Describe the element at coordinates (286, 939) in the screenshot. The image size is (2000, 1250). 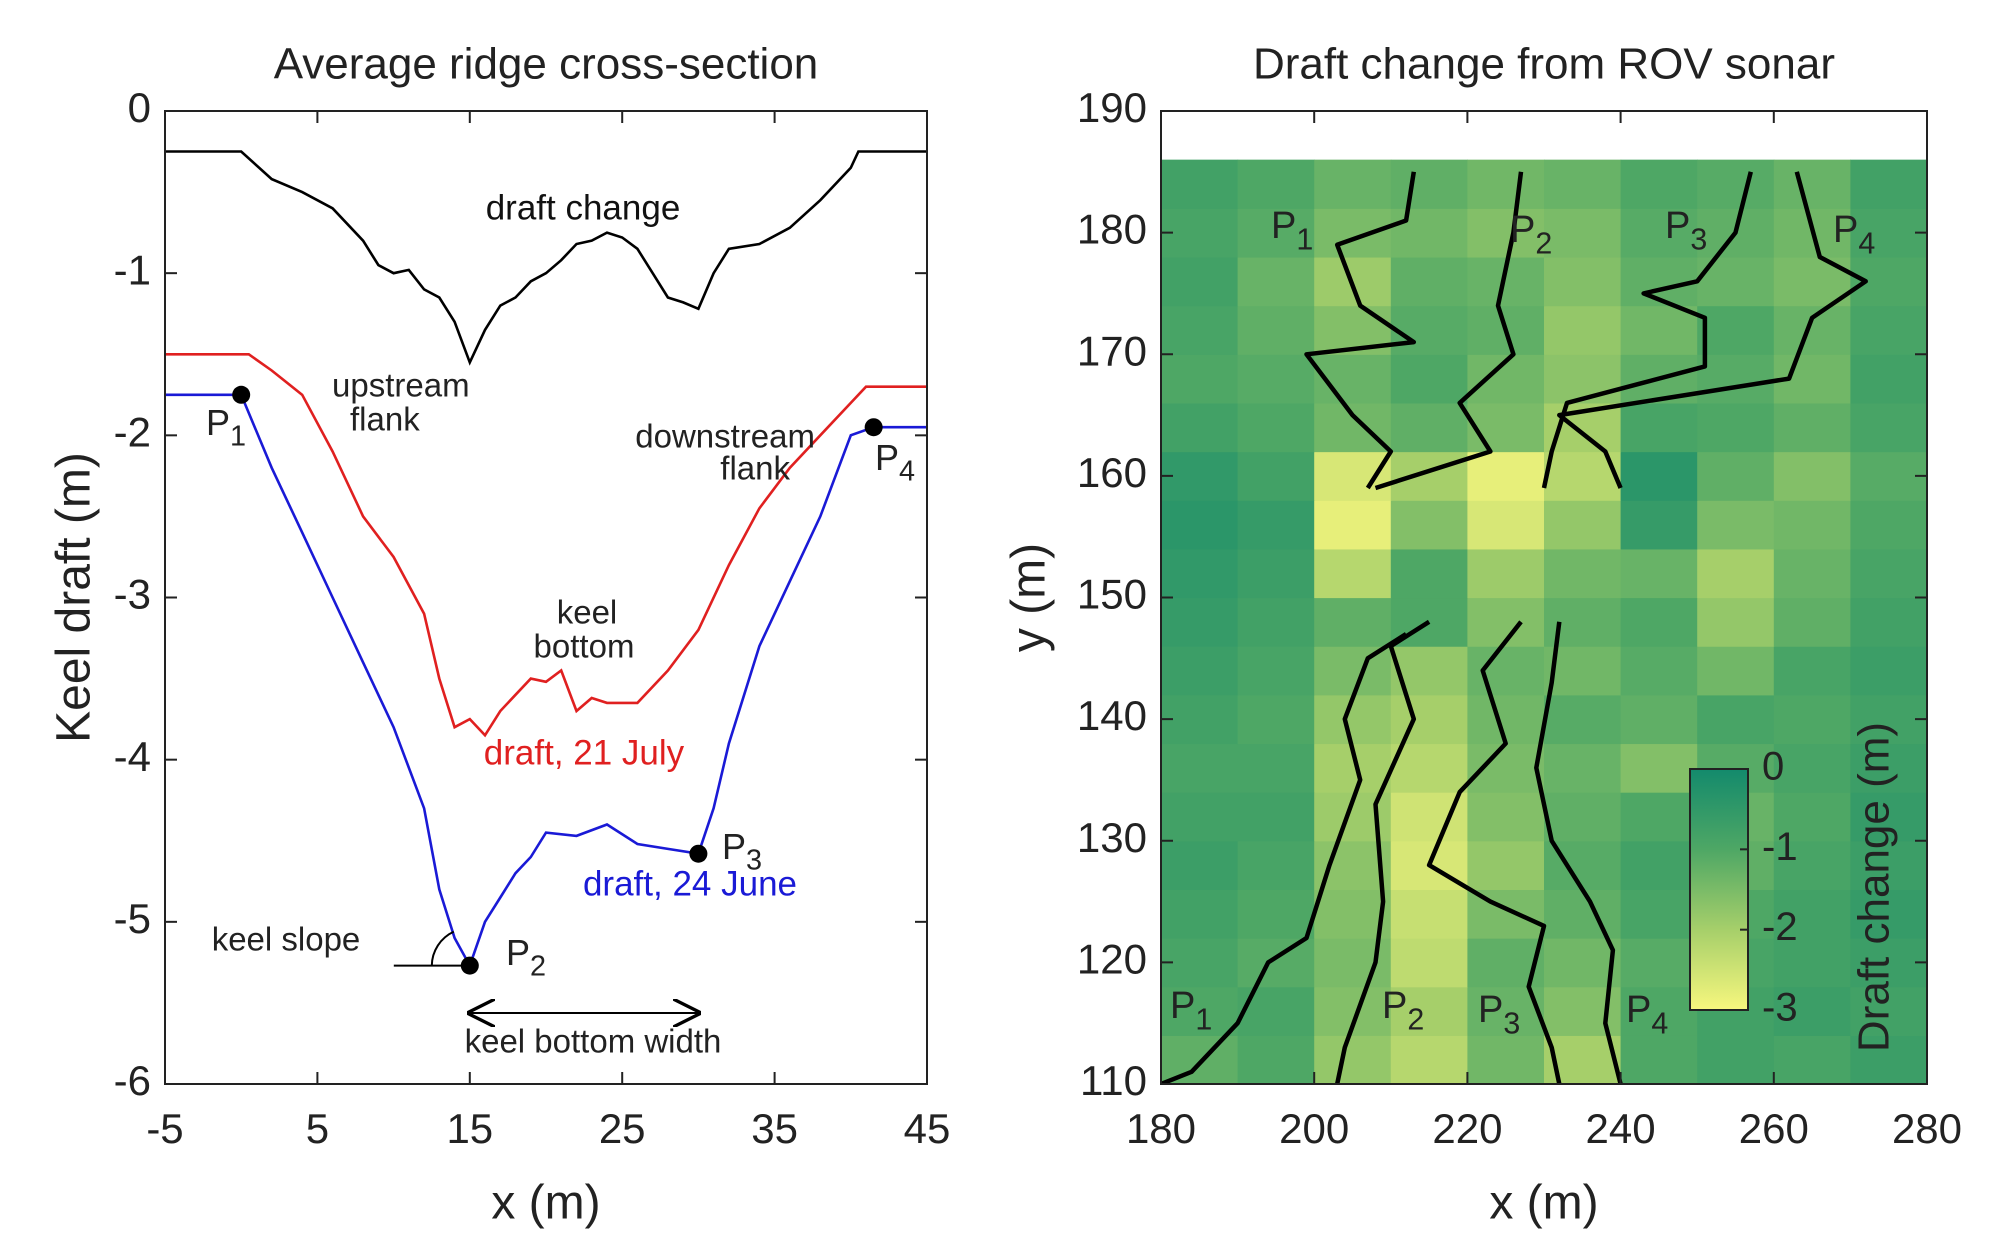
I see `annotation: keel slope` at that location.